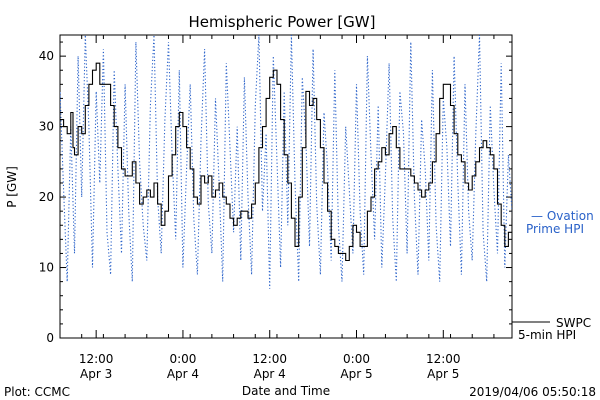 Image resolution: width=600 pixels, height=400 pixels. Describe the element at coordinates (282, 22) in the screenshot. I see `chart-title: Hemispheric Power [GW]` at that location.